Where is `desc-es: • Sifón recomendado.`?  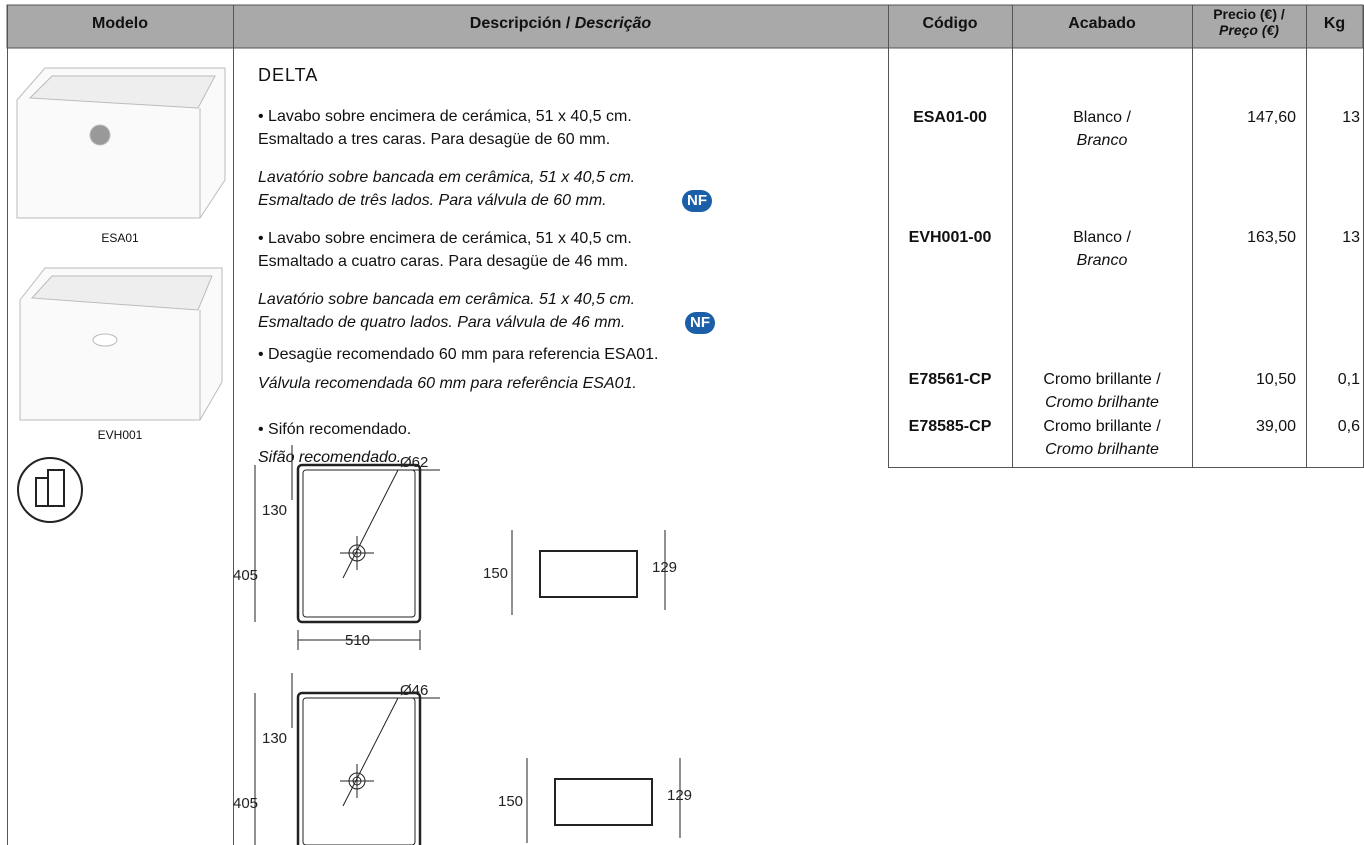
desc-es: • Sifón recomendado. is located at coordinates (335, 429).